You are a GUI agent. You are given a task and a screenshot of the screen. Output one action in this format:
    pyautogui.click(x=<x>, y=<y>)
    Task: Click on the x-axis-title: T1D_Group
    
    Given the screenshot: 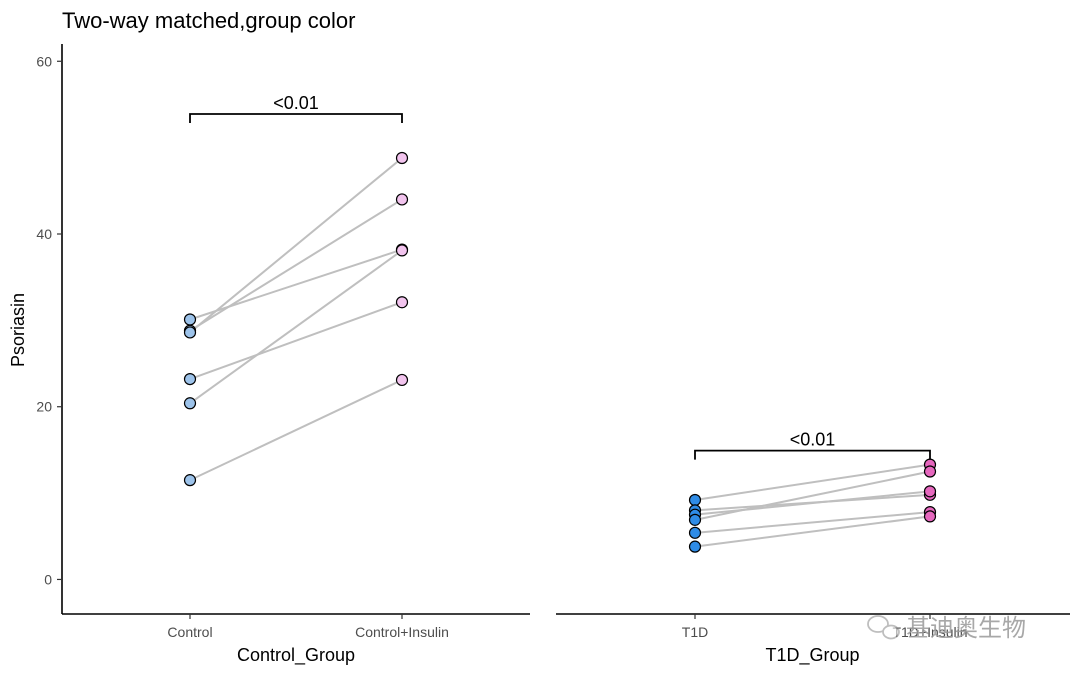 What is the action you would take?
    pyautogui.click(x=812, y=655)
    